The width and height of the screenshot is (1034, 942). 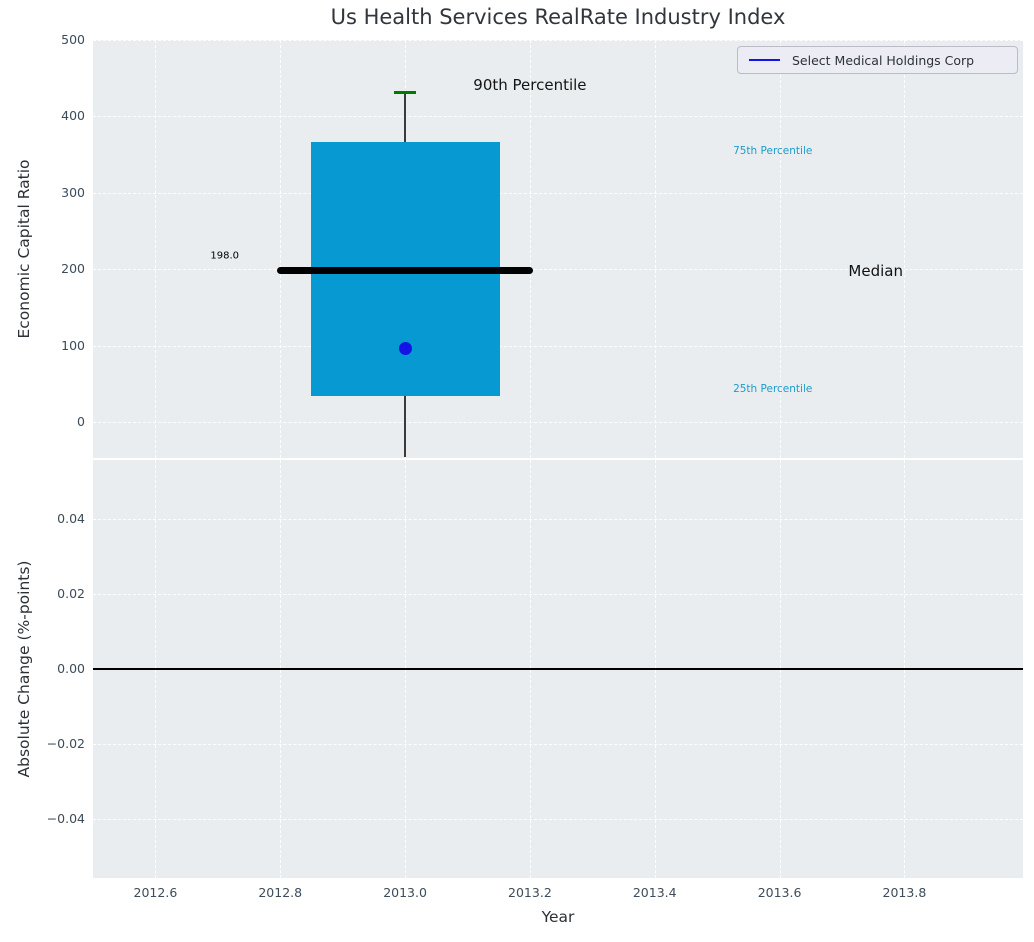 I want to click on y-tick-label-bottom: 0.04, so click(x=71, y=518).